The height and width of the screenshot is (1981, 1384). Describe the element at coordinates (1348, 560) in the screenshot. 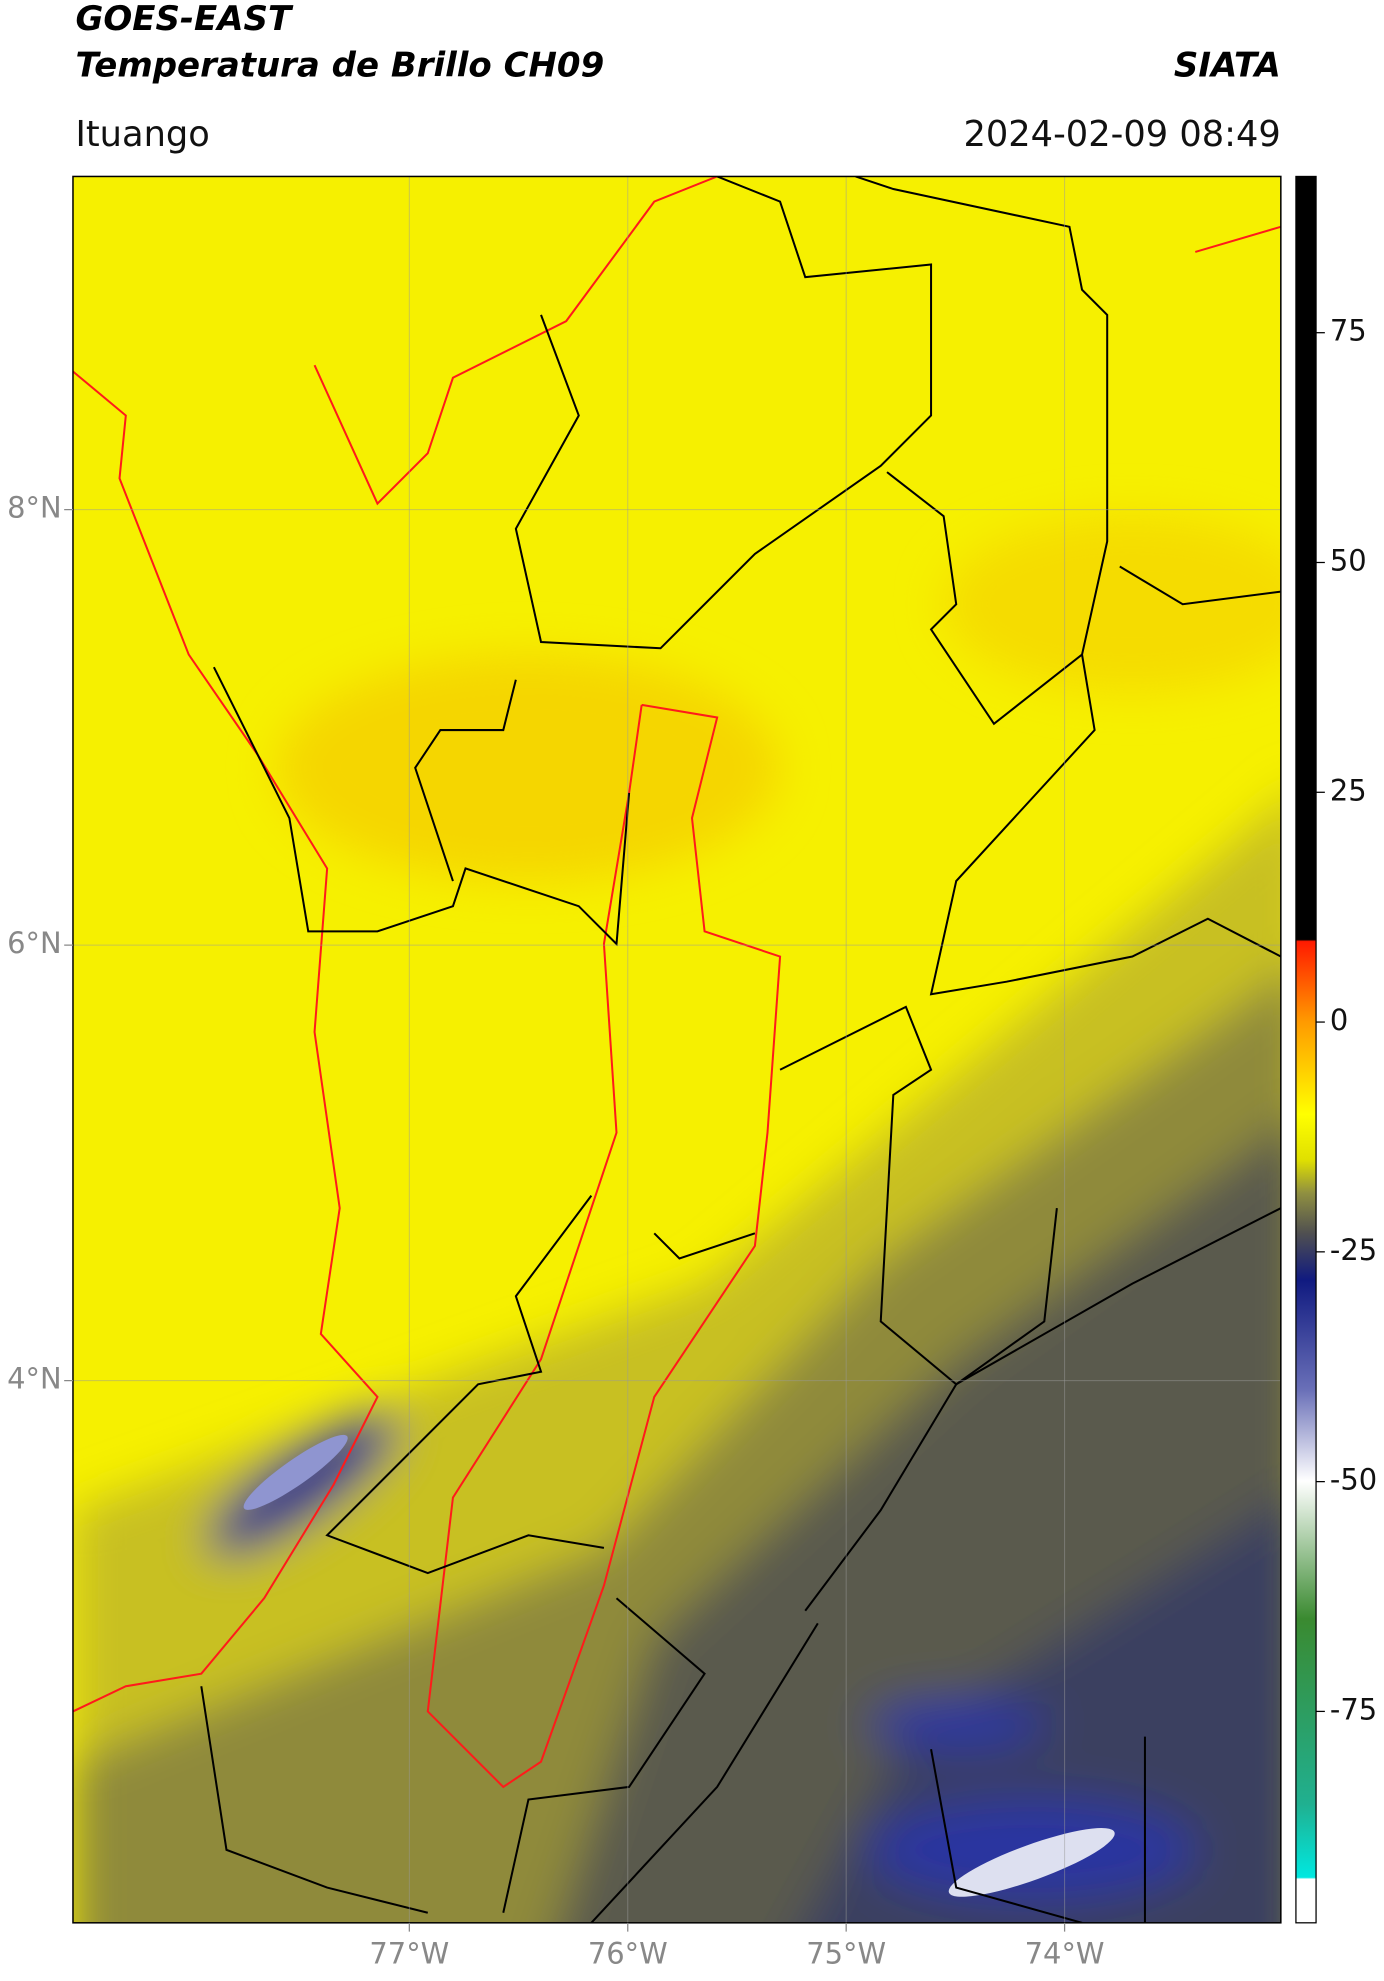

I see `colorbar-tick-label: 50` at that location.